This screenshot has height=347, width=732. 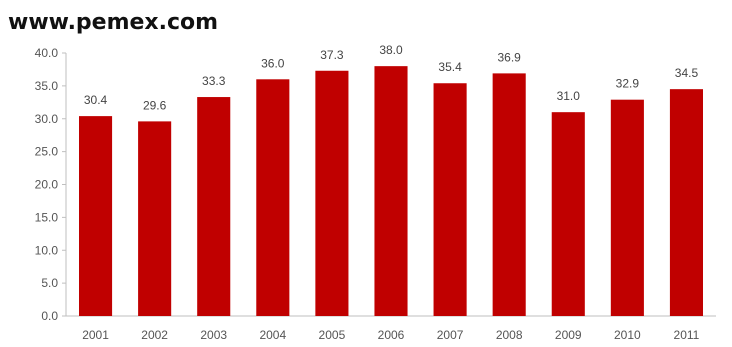 What do you see at coordinates (687, 335) in the screenshot?
I see `x-tick-label: 2011` at bounding box center [687, 335].